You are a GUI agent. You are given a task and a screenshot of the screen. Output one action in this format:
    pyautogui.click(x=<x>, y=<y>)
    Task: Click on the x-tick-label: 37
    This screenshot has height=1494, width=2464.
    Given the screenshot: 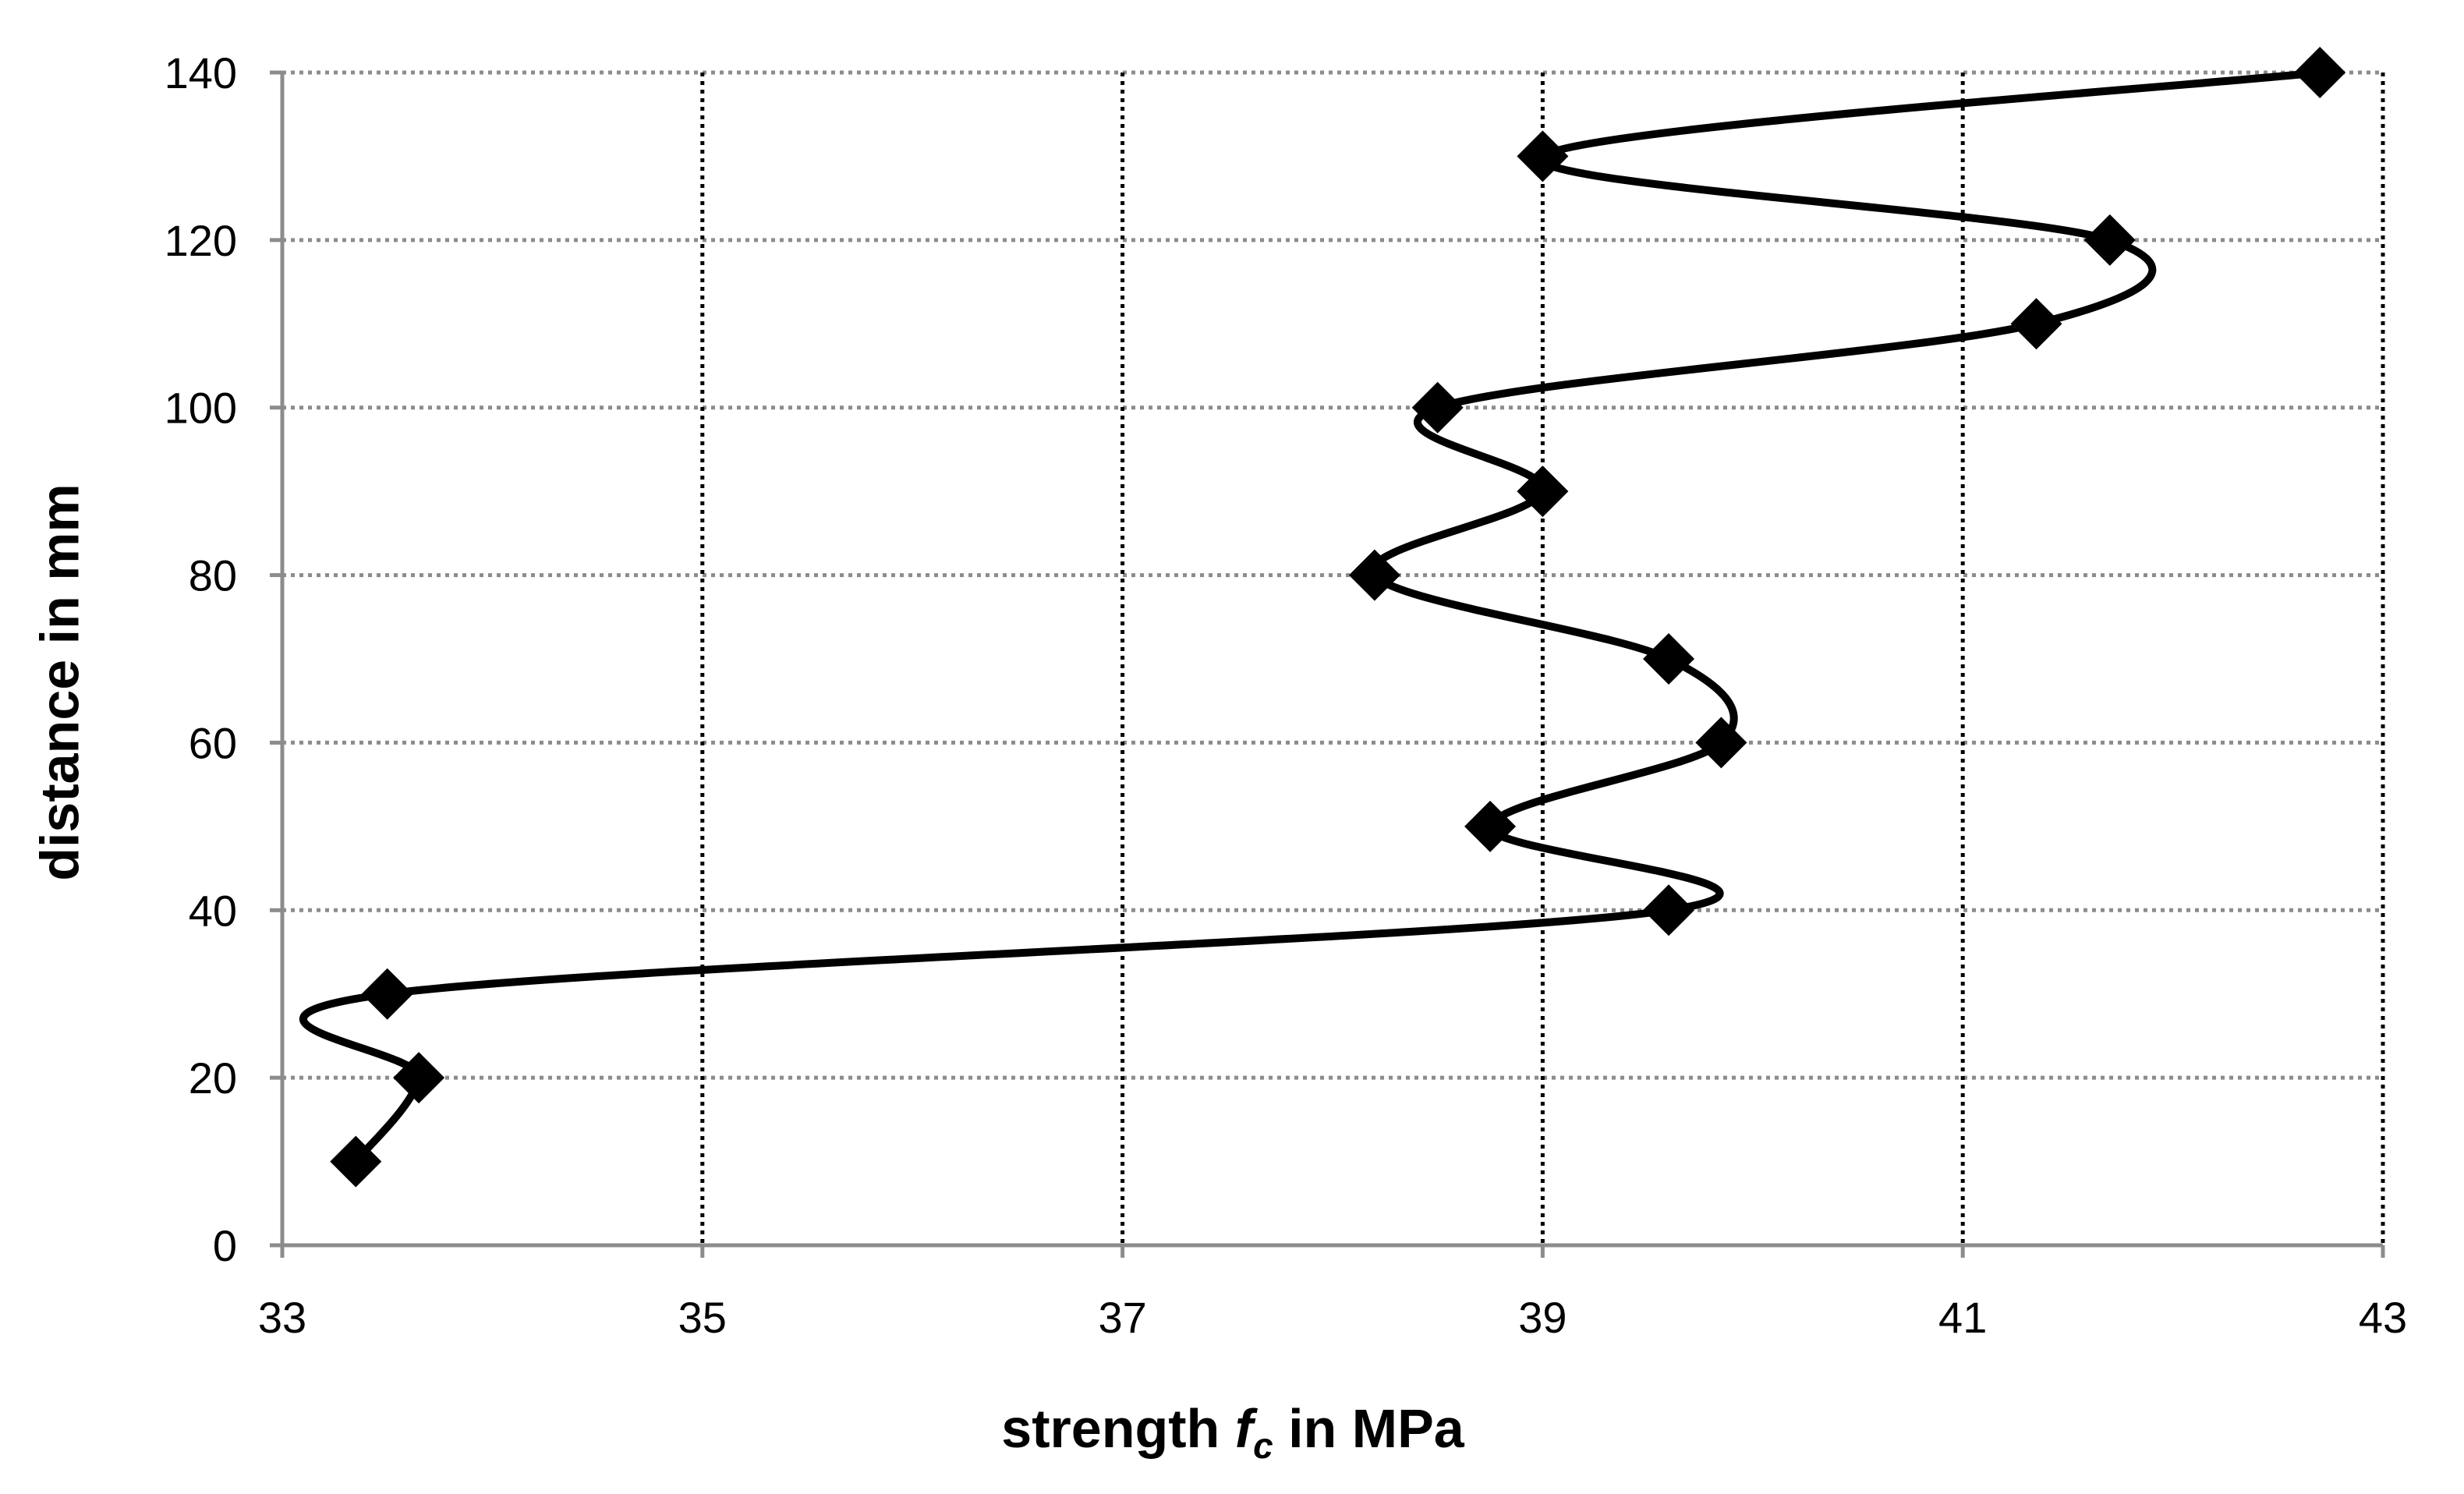 What is the action you would take?
    pyautogui.click(x=1122, y=1317)
    